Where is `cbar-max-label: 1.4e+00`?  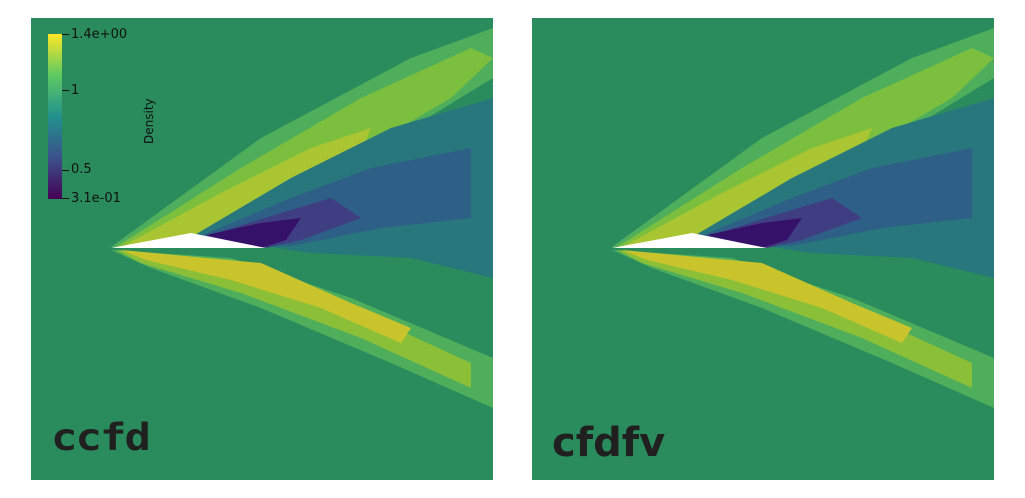
cbar-max-label: 1.4e+00 is located at coordinates (99, 34).